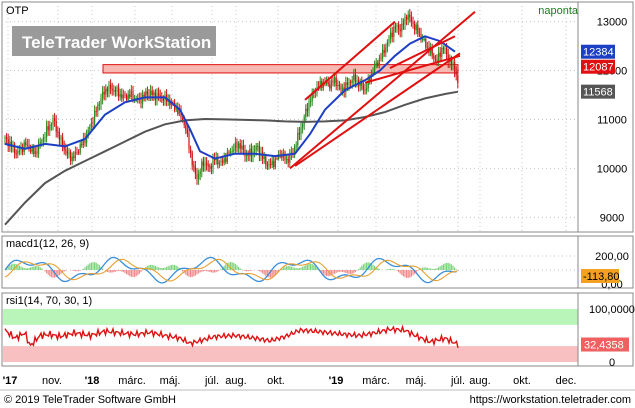  What do you see at coordinates (10, 381) in the screenshot?
I see `x-tick-label: '17` at bounding box center [10, 381].